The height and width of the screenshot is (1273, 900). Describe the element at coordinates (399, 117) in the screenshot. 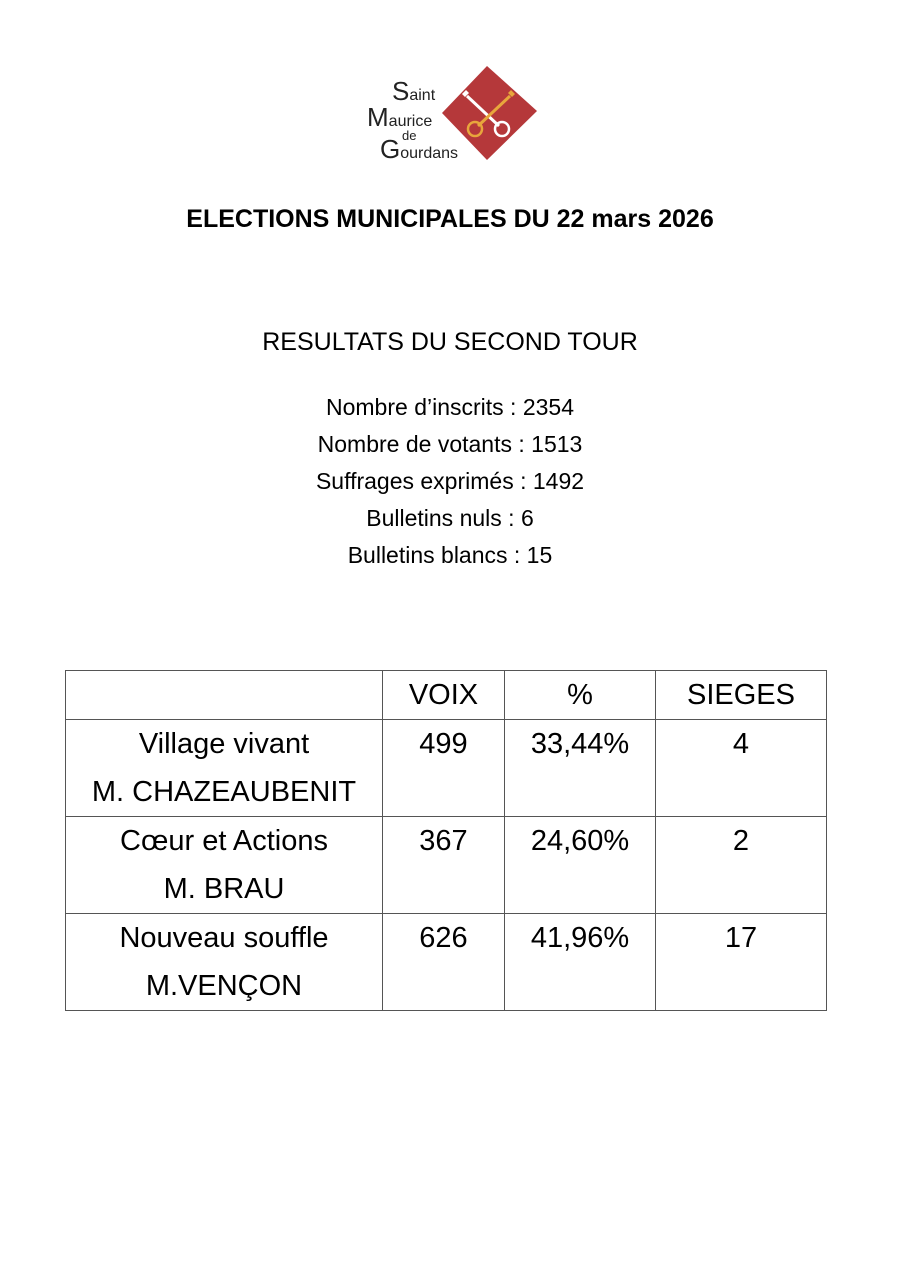

I see `svg-text: Maurice` at that location.